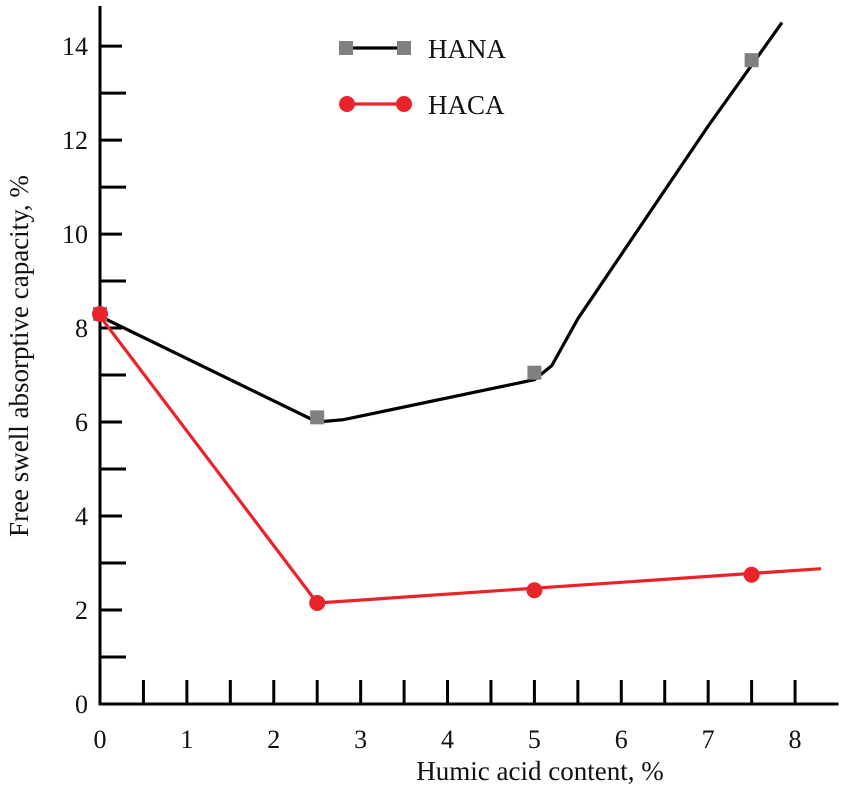 This screenshot has height=790, width=850. I want to click on x-tick-label: 8, so click(795, 739).